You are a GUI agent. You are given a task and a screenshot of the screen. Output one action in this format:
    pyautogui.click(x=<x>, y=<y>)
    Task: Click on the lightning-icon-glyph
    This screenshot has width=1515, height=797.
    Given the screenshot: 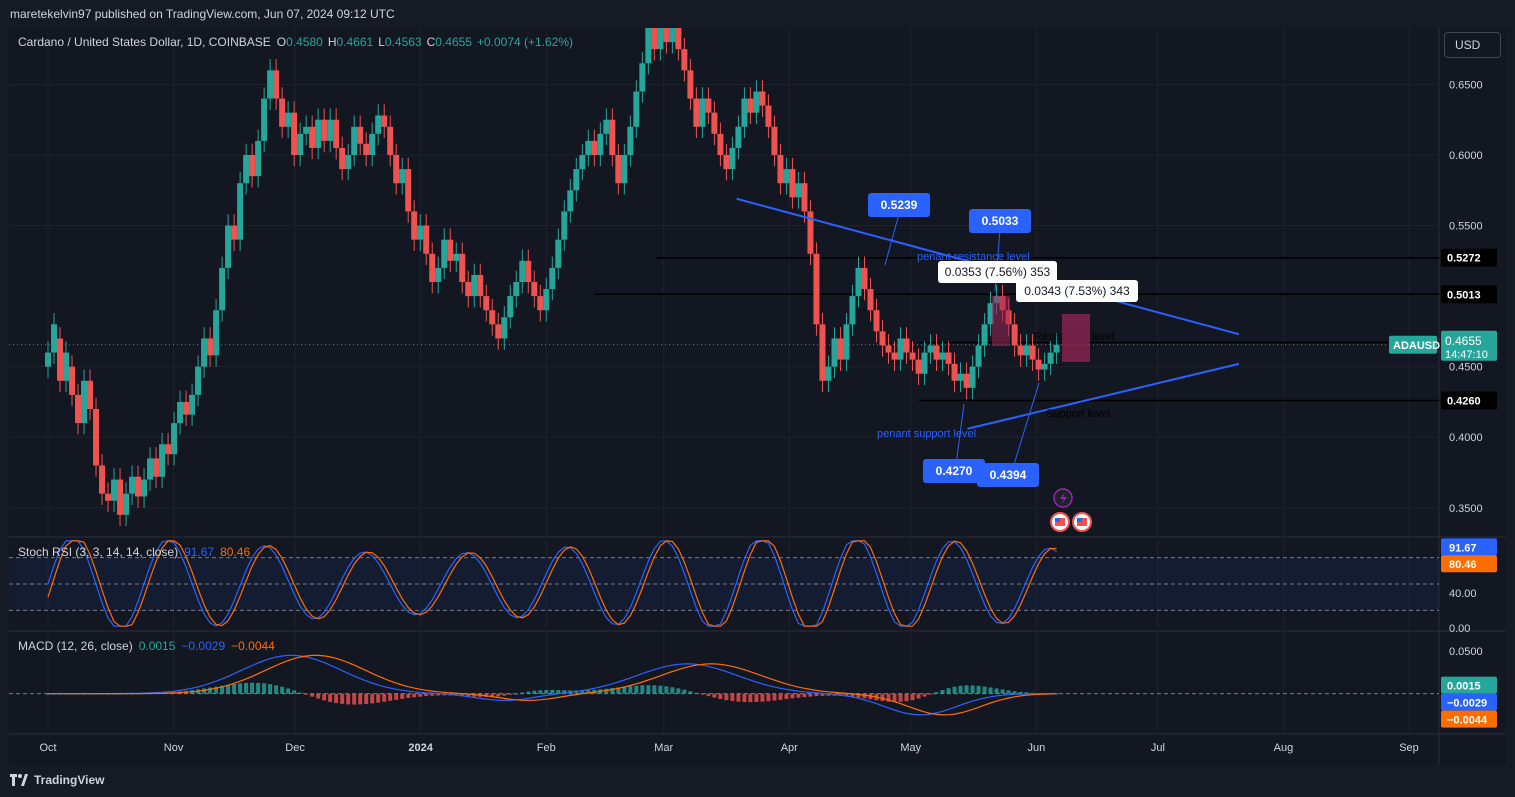 What is the action you would take?
    pyautogui.click(x=1063, y=498)
    